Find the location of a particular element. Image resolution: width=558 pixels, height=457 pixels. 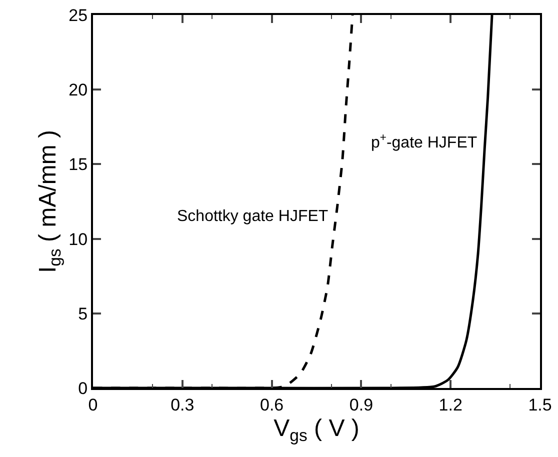

x-tick-label: 0.3 is located at coordinates (182, 404).